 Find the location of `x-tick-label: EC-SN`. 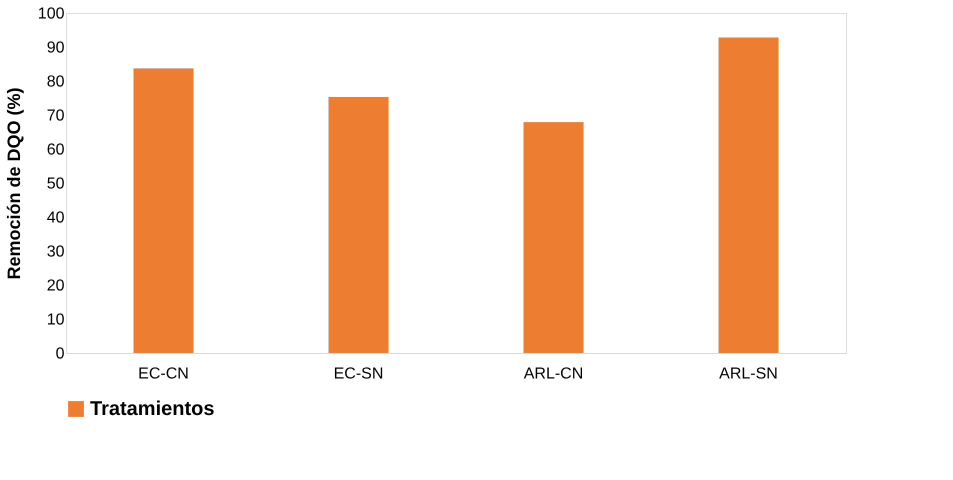

x-tick-label: EC-SN is located at coordinates (359, 374).